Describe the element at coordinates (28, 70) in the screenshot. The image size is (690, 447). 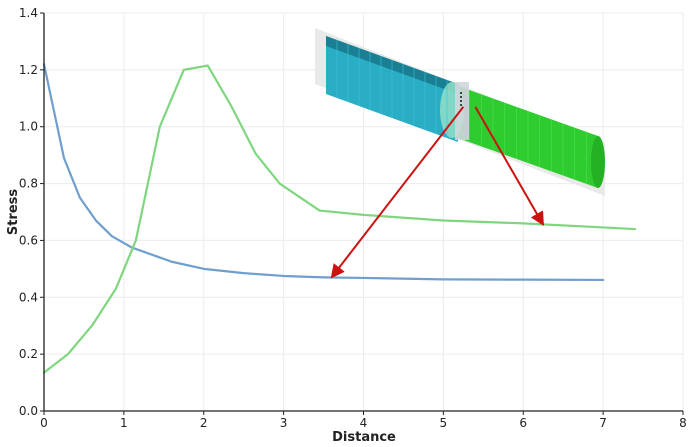
I see `y-tick-label: 1.2` at that location.